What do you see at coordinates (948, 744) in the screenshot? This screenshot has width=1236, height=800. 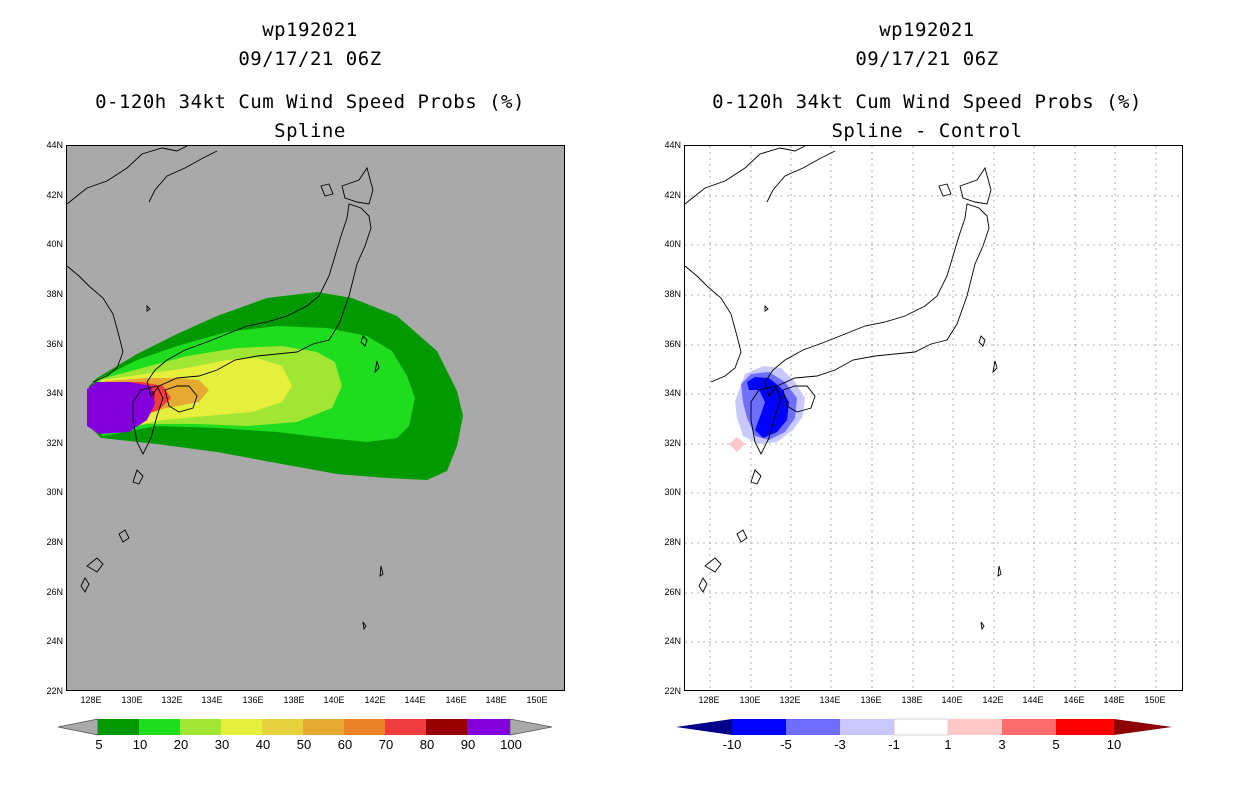 I see `colorbar-label: 1` at bounding box center [948, 744].